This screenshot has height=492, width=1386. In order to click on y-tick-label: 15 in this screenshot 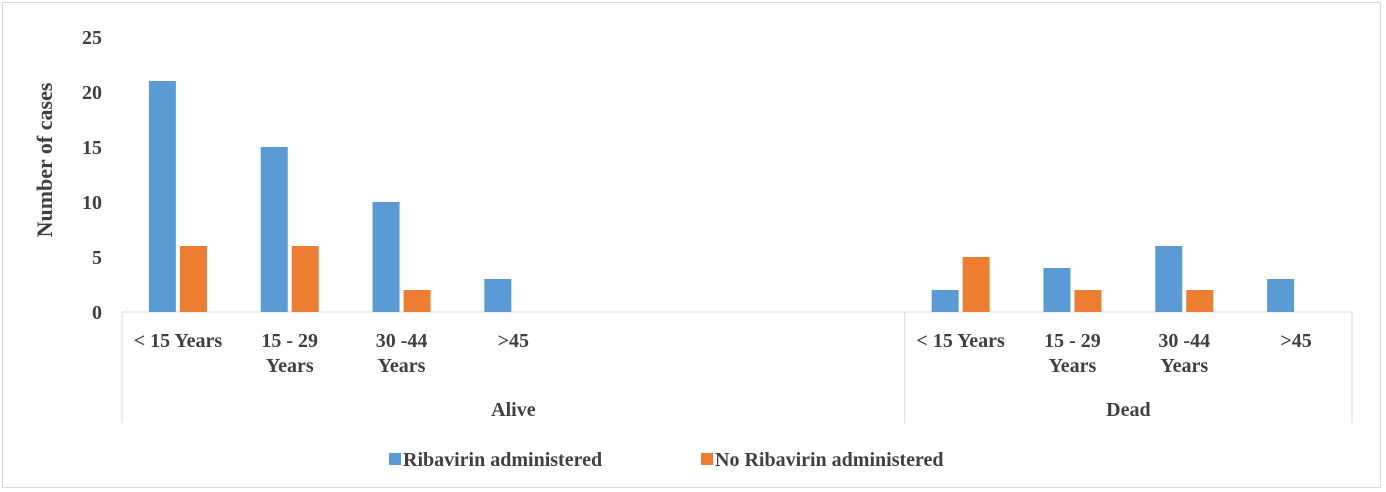, I will do `click(92, 148)`.